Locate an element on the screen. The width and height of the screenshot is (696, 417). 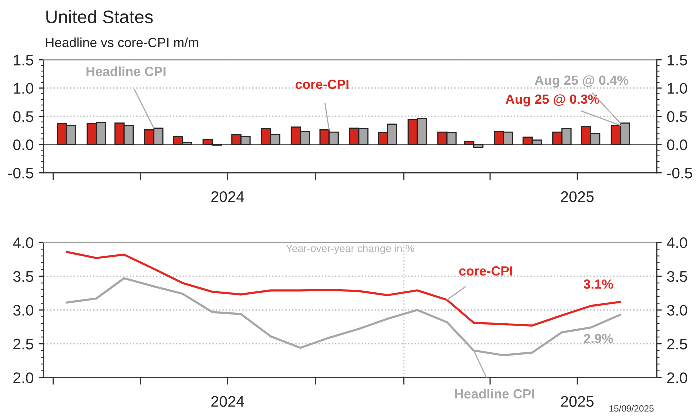
y2-tick-label: 0.0 is located at coordinates (677, 145).